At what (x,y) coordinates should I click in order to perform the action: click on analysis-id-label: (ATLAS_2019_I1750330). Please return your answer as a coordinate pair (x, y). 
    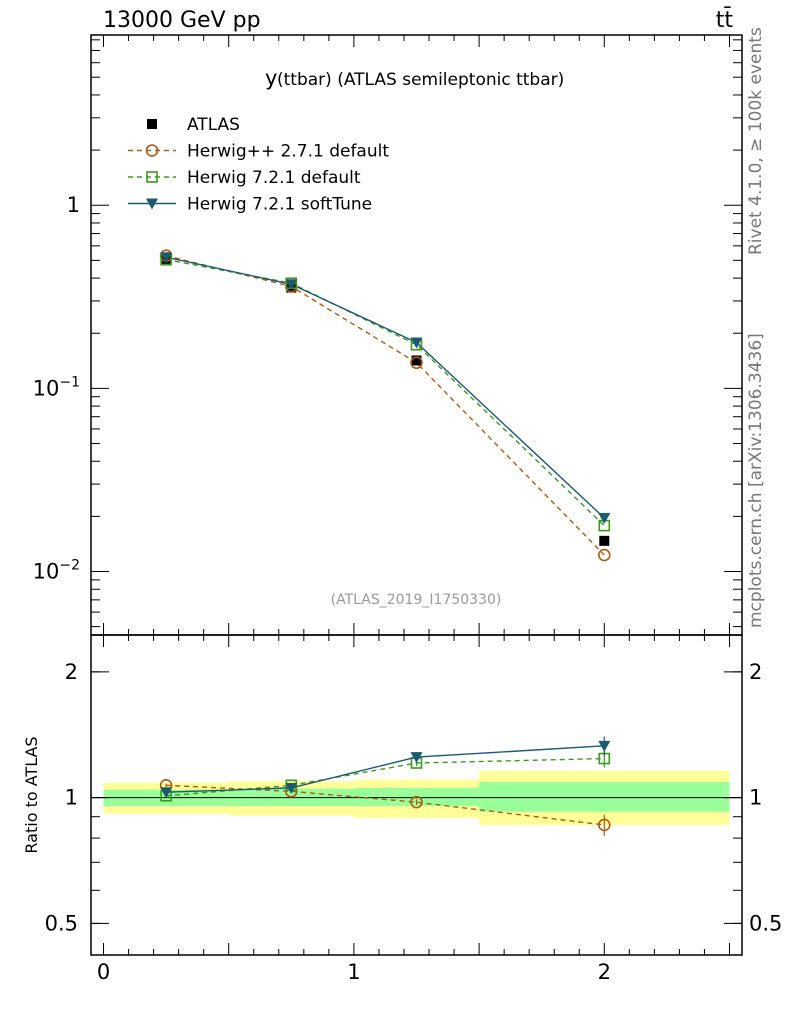
    Looking at the image, I should click on (416, 600).